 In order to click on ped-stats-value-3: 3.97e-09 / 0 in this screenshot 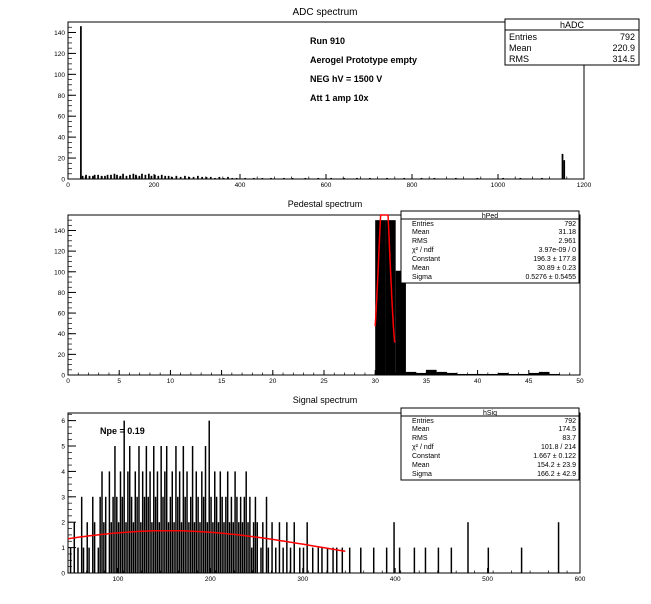, I will do `click(557, 250)`.